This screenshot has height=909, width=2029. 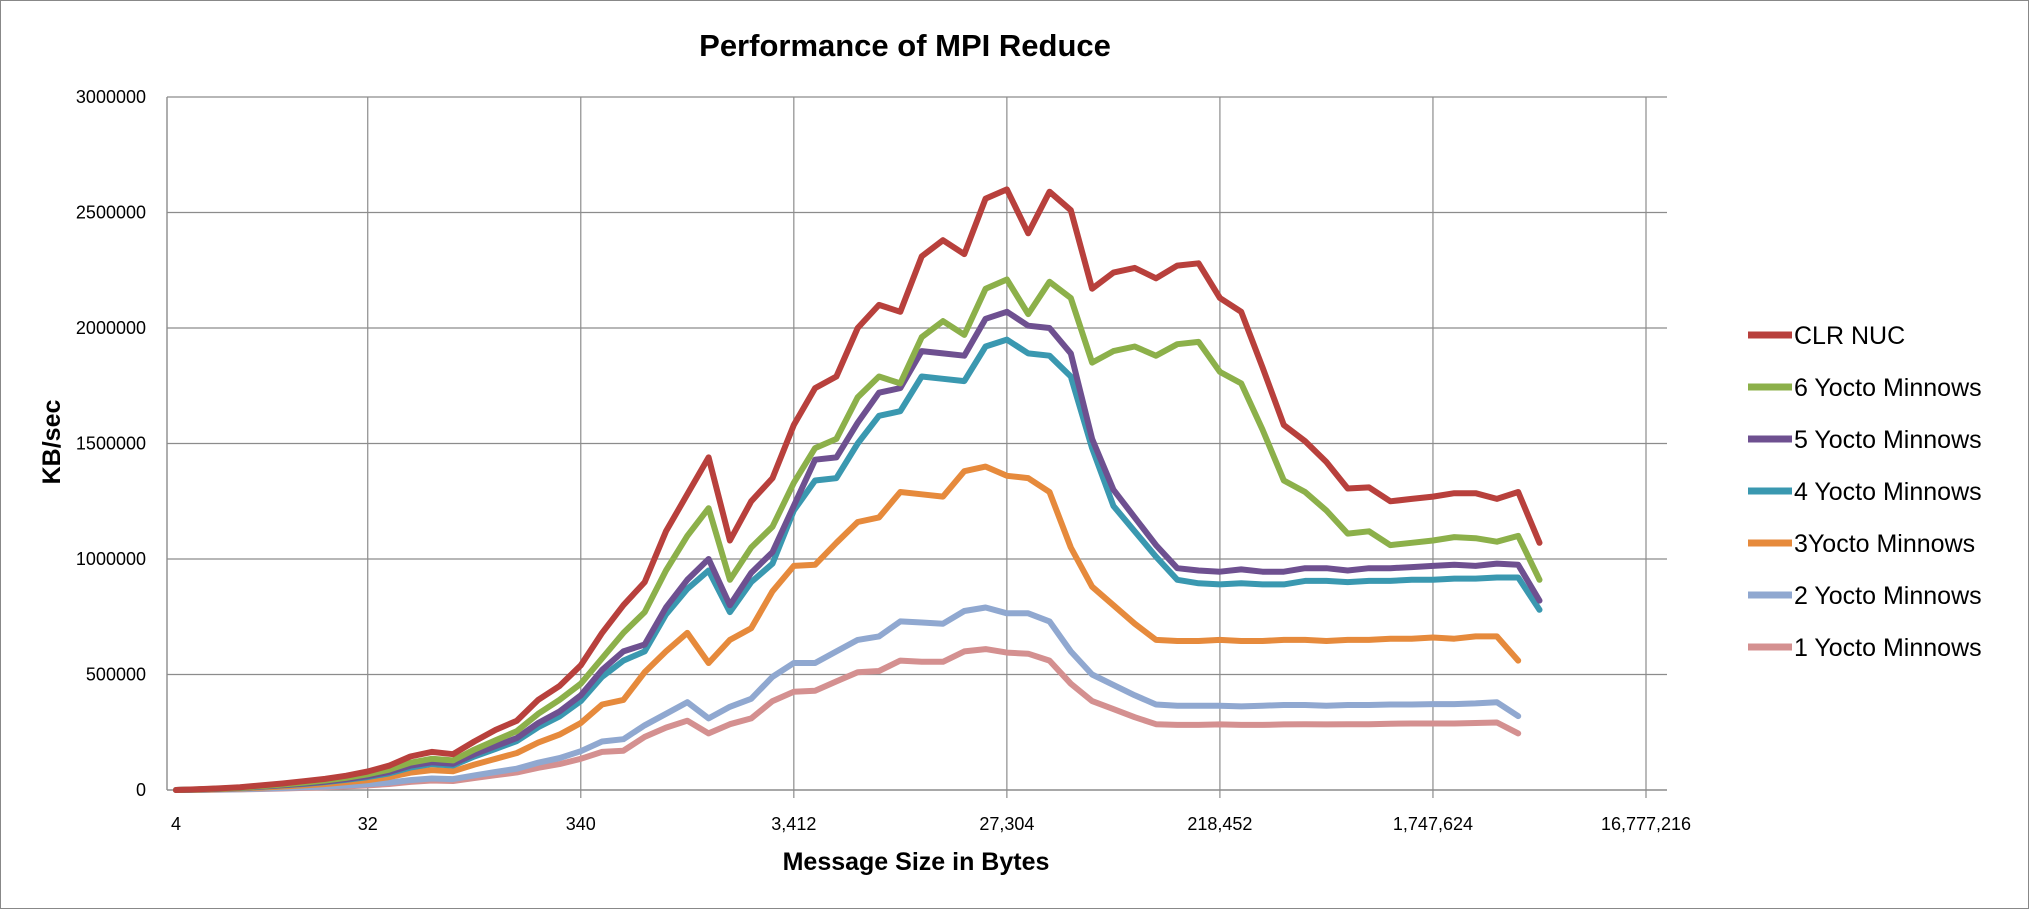 I want to click on y-tick-label: 2000000, so click(x=111, y=328).